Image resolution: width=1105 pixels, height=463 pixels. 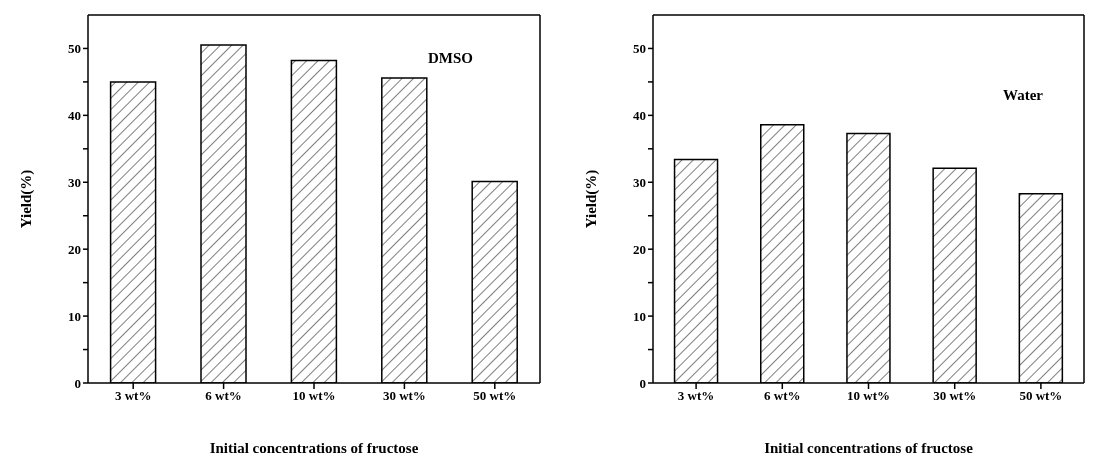 I want to click on annotation: DMSO, so click(x=450, y=58).